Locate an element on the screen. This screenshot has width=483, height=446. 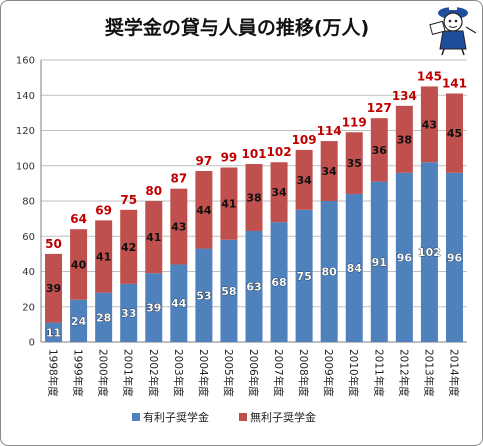
data-label-interest-free: 35 is located at coordinates (354, 163).